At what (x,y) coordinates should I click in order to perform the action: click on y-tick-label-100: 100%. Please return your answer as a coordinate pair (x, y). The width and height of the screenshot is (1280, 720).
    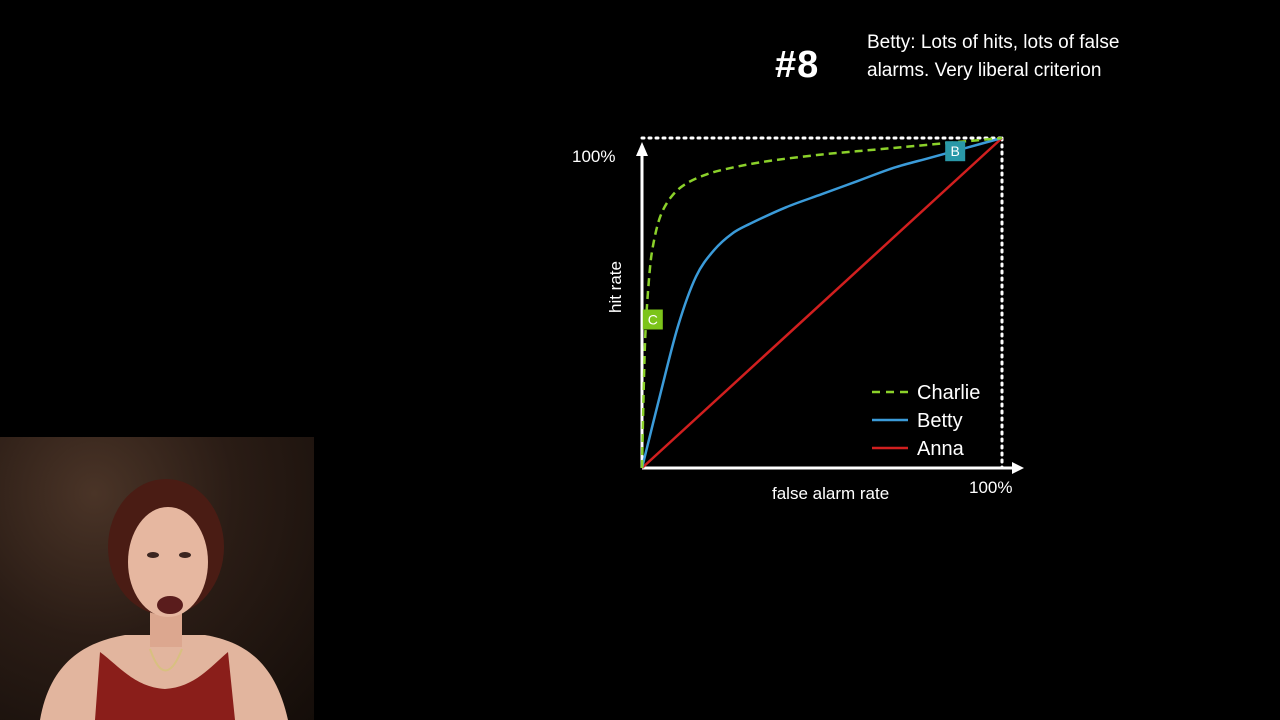
    Looking at the image, I should click on (593, 156).